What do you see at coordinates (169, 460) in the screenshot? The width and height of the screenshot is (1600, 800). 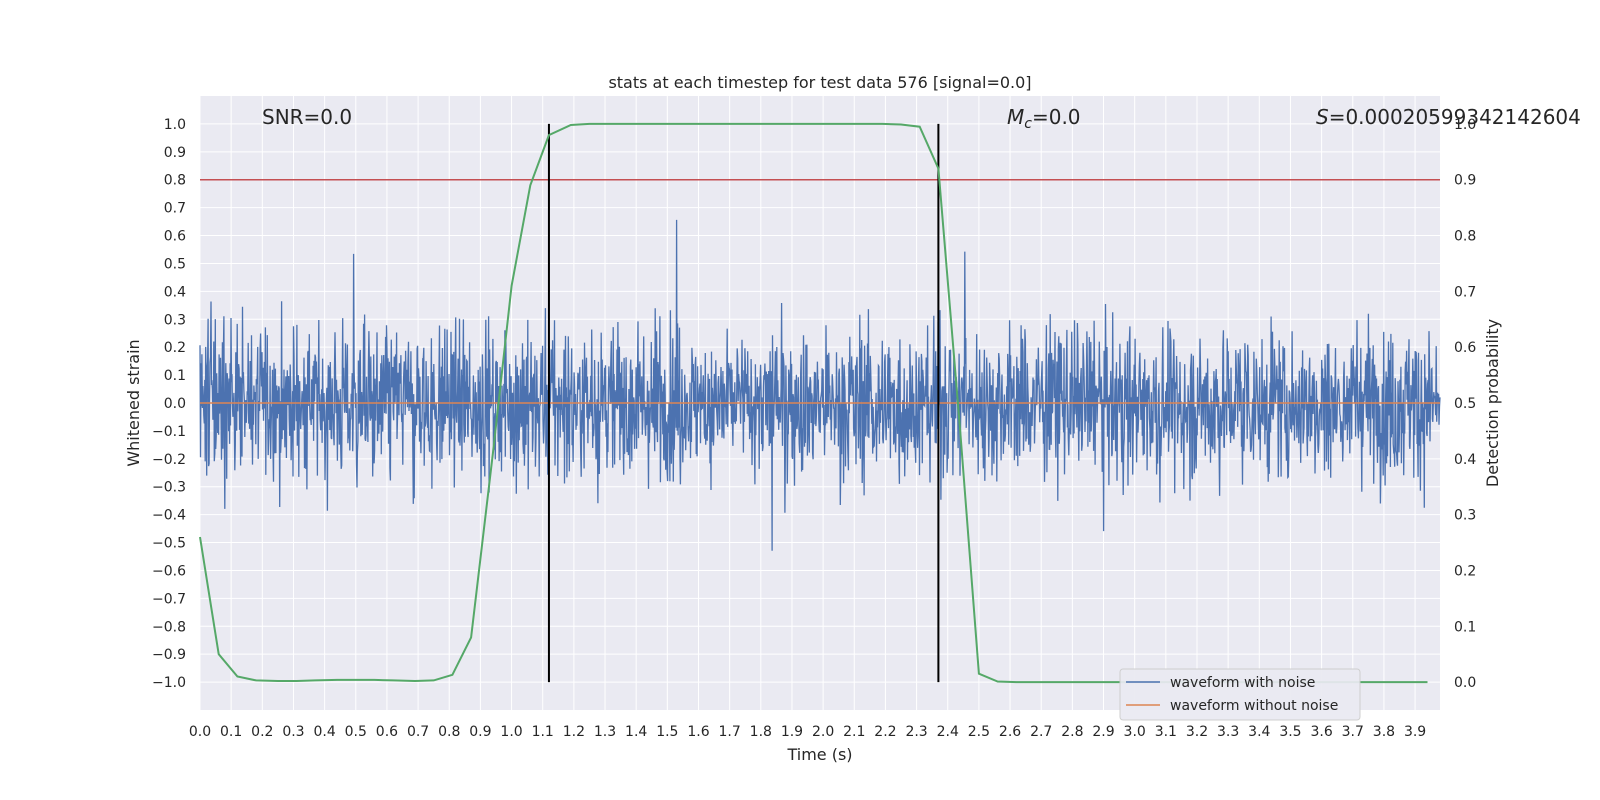 I see `y-tick-label-left: −0.2` at bounding box center [169, 460].